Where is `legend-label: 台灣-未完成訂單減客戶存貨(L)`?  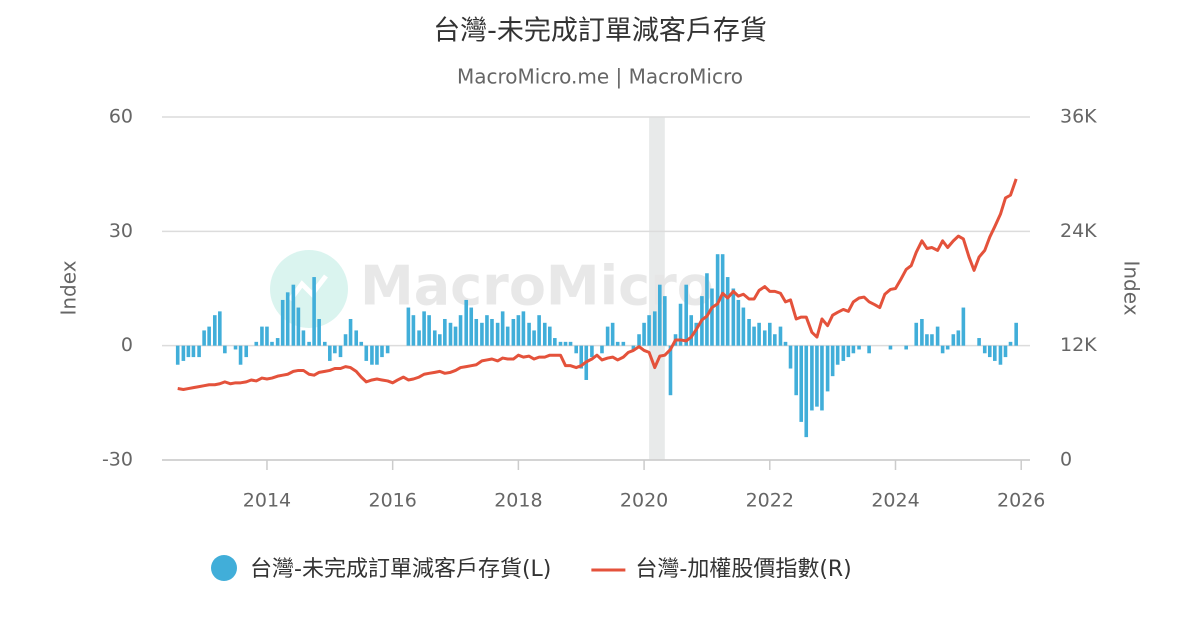
legend-label: 台灣-未完成訂單減客戶存貨(L) is located at coordinates (400, 569).